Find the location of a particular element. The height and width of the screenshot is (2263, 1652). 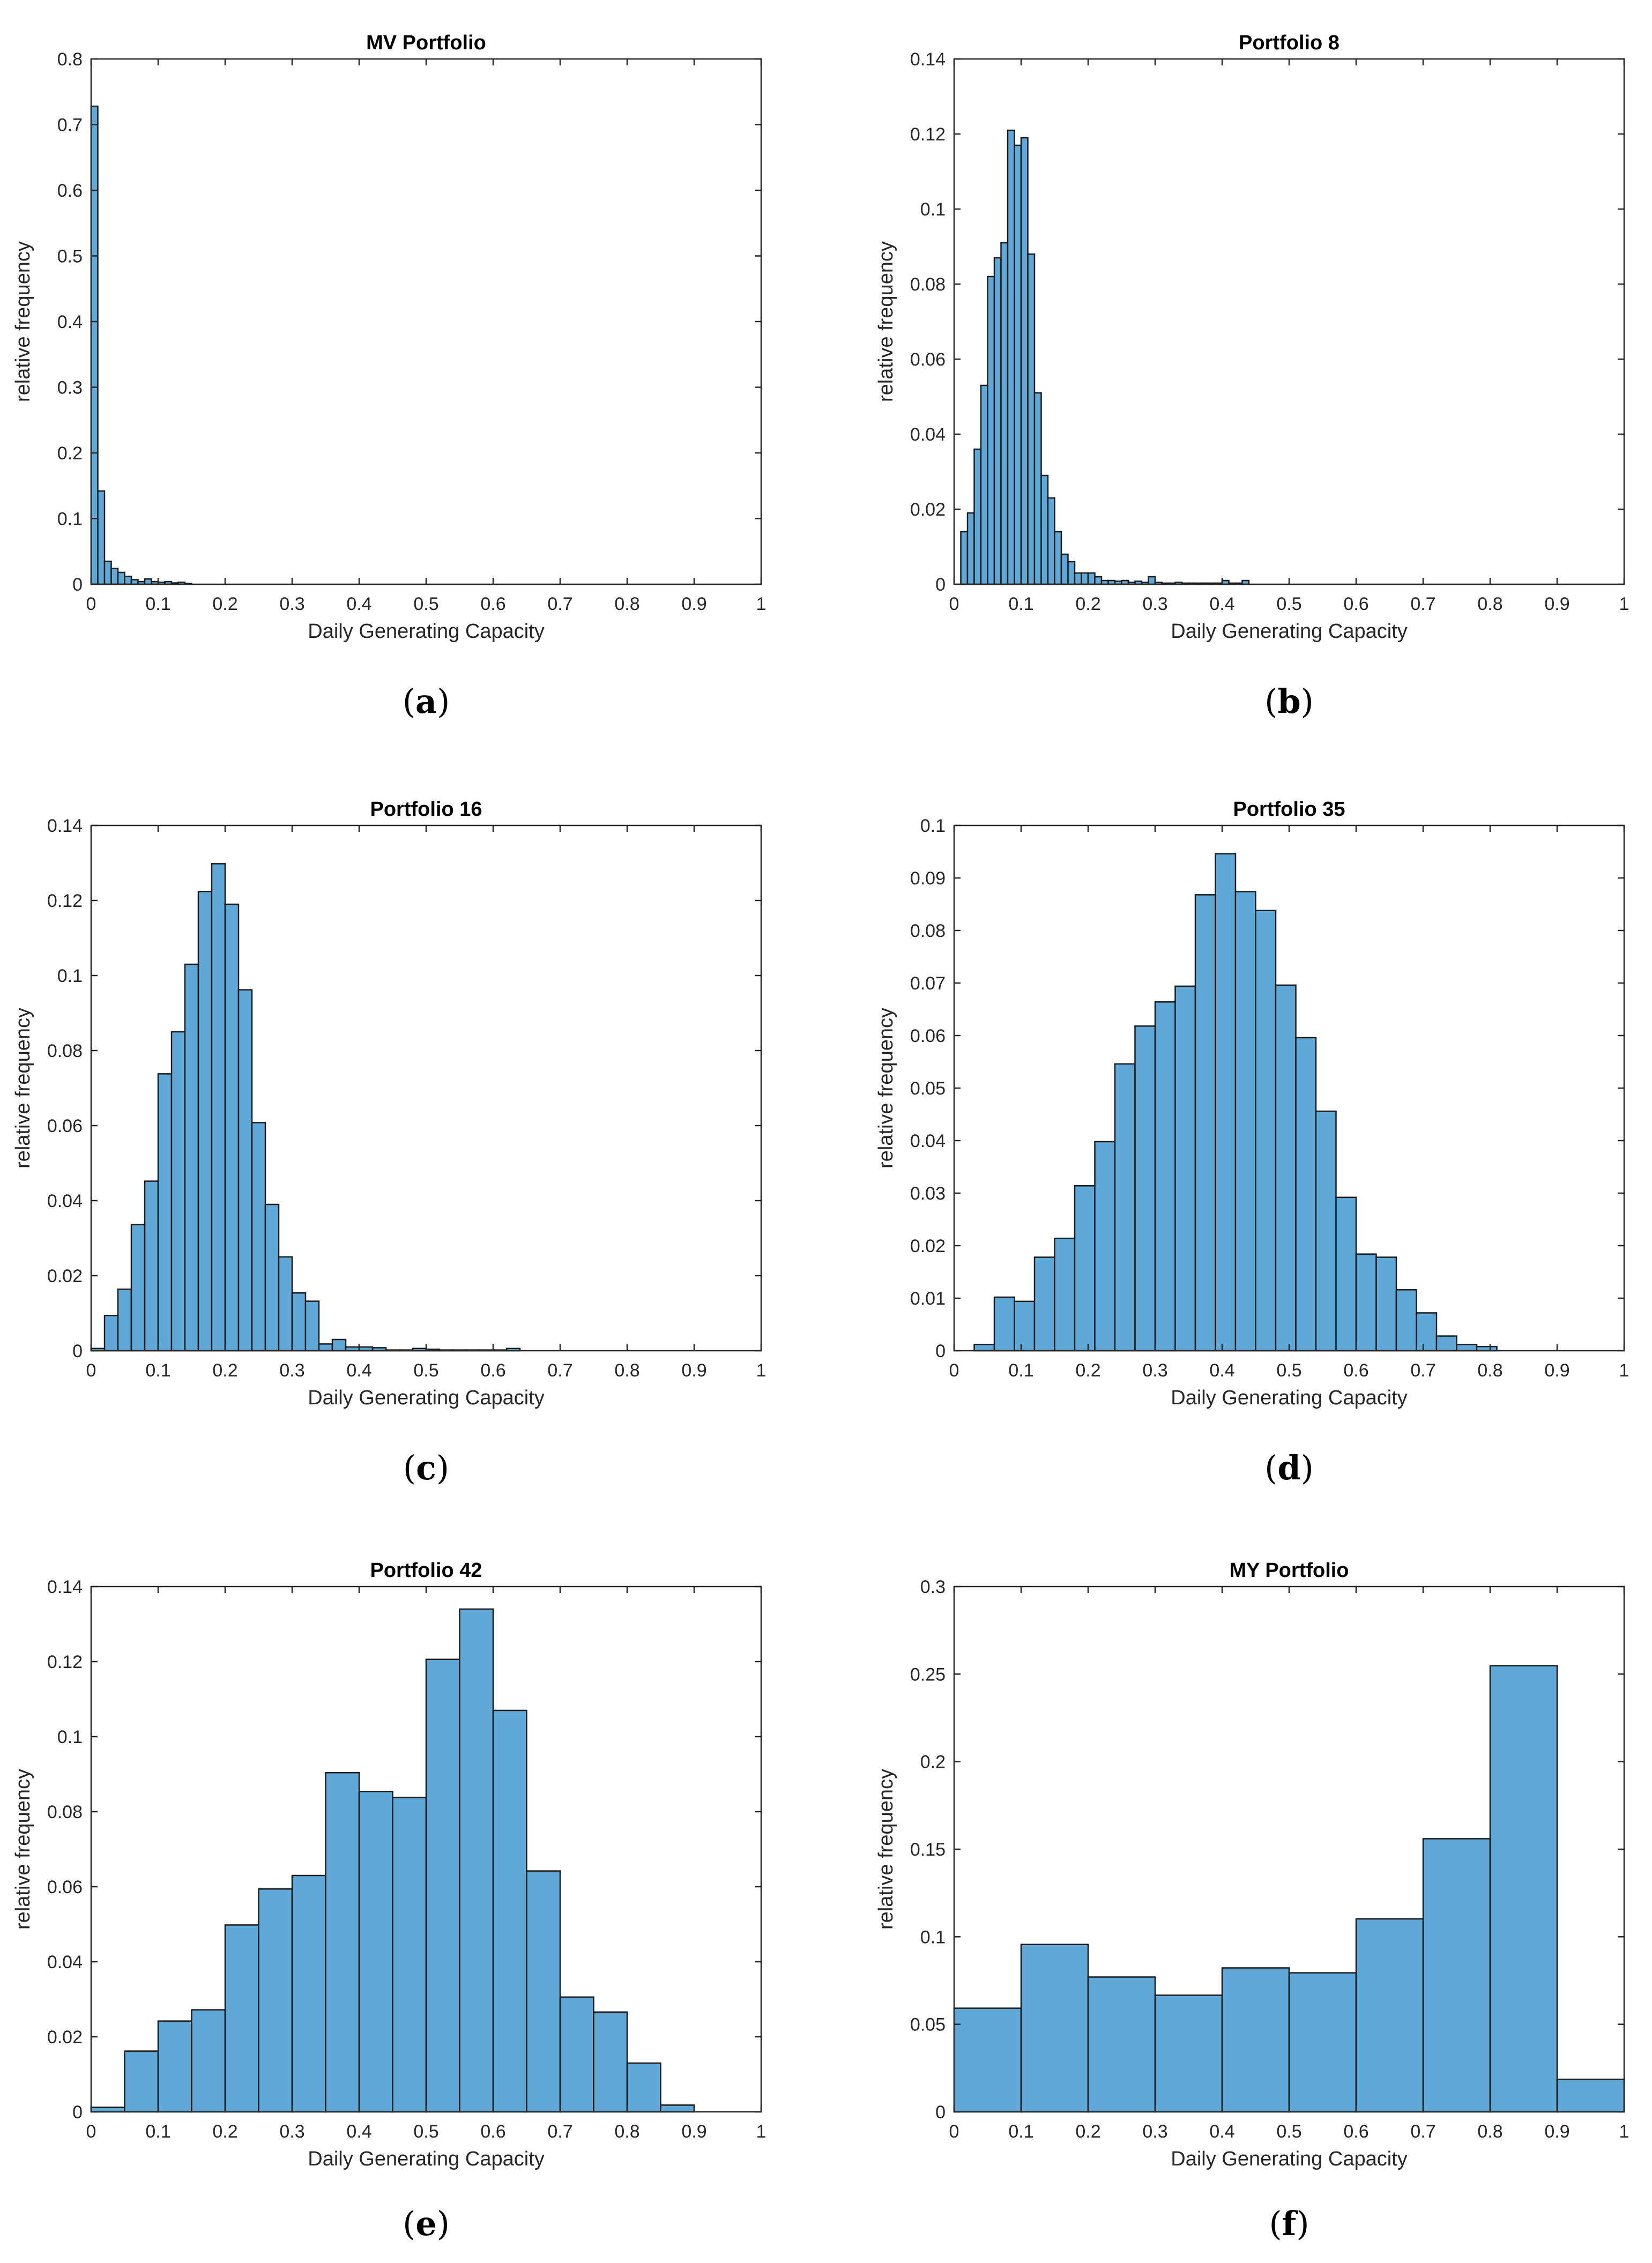

panel-caption: (c) is located at coordinates (426, 1467).